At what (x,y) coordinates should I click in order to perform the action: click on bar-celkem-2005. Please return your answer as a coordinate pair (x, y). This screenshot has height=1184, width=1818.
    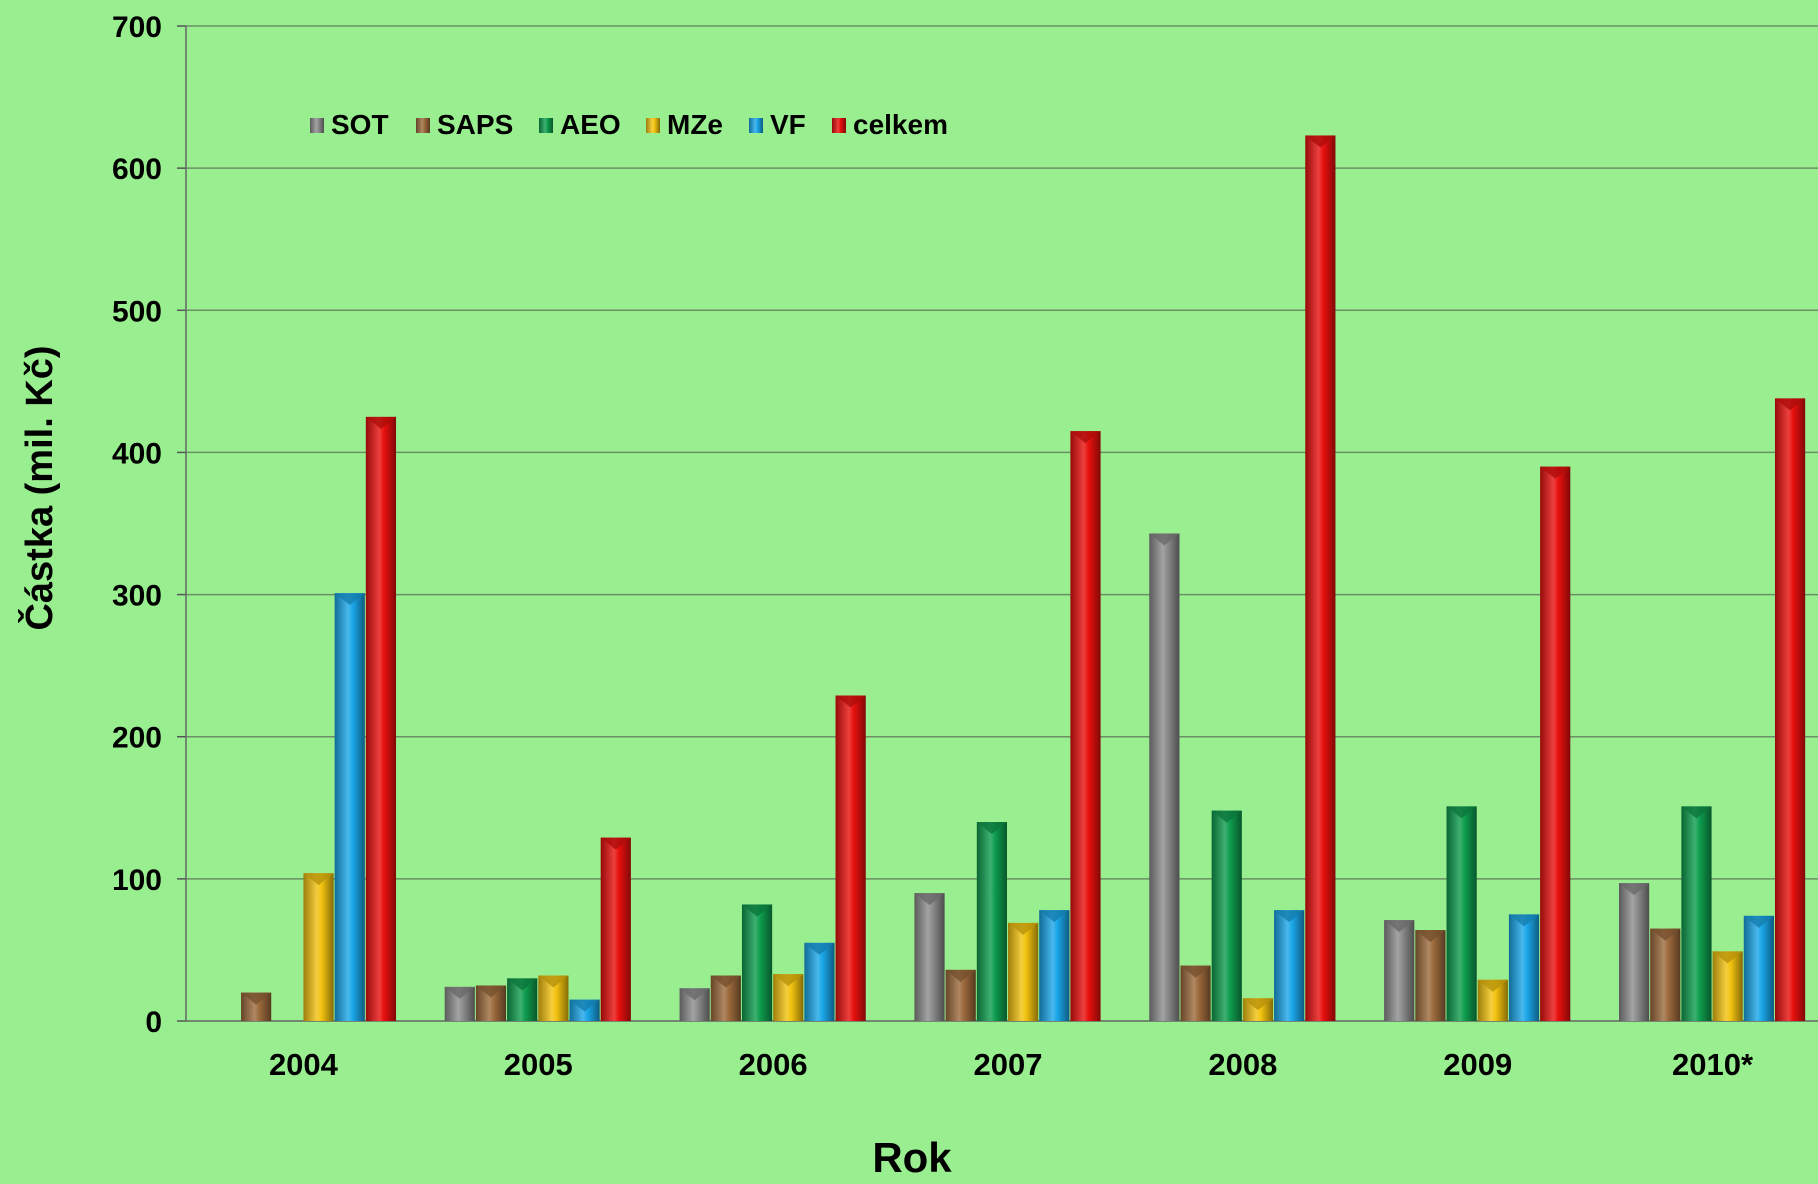
    Looking at the image, I should click on (615, 929).